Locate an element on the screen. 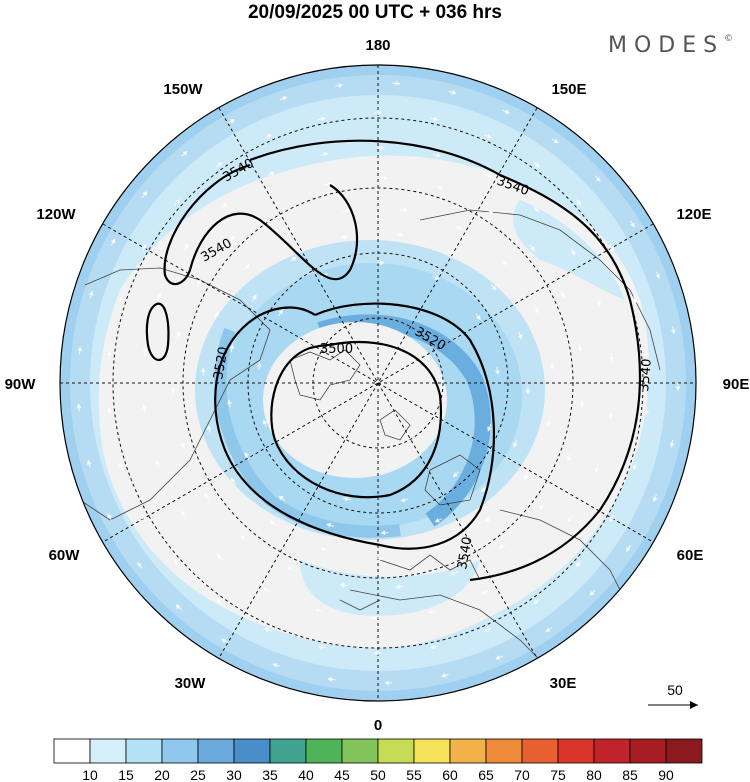 The image size is (750, 782). lon-label-90e: 90E is located at coordinates (736, 384).